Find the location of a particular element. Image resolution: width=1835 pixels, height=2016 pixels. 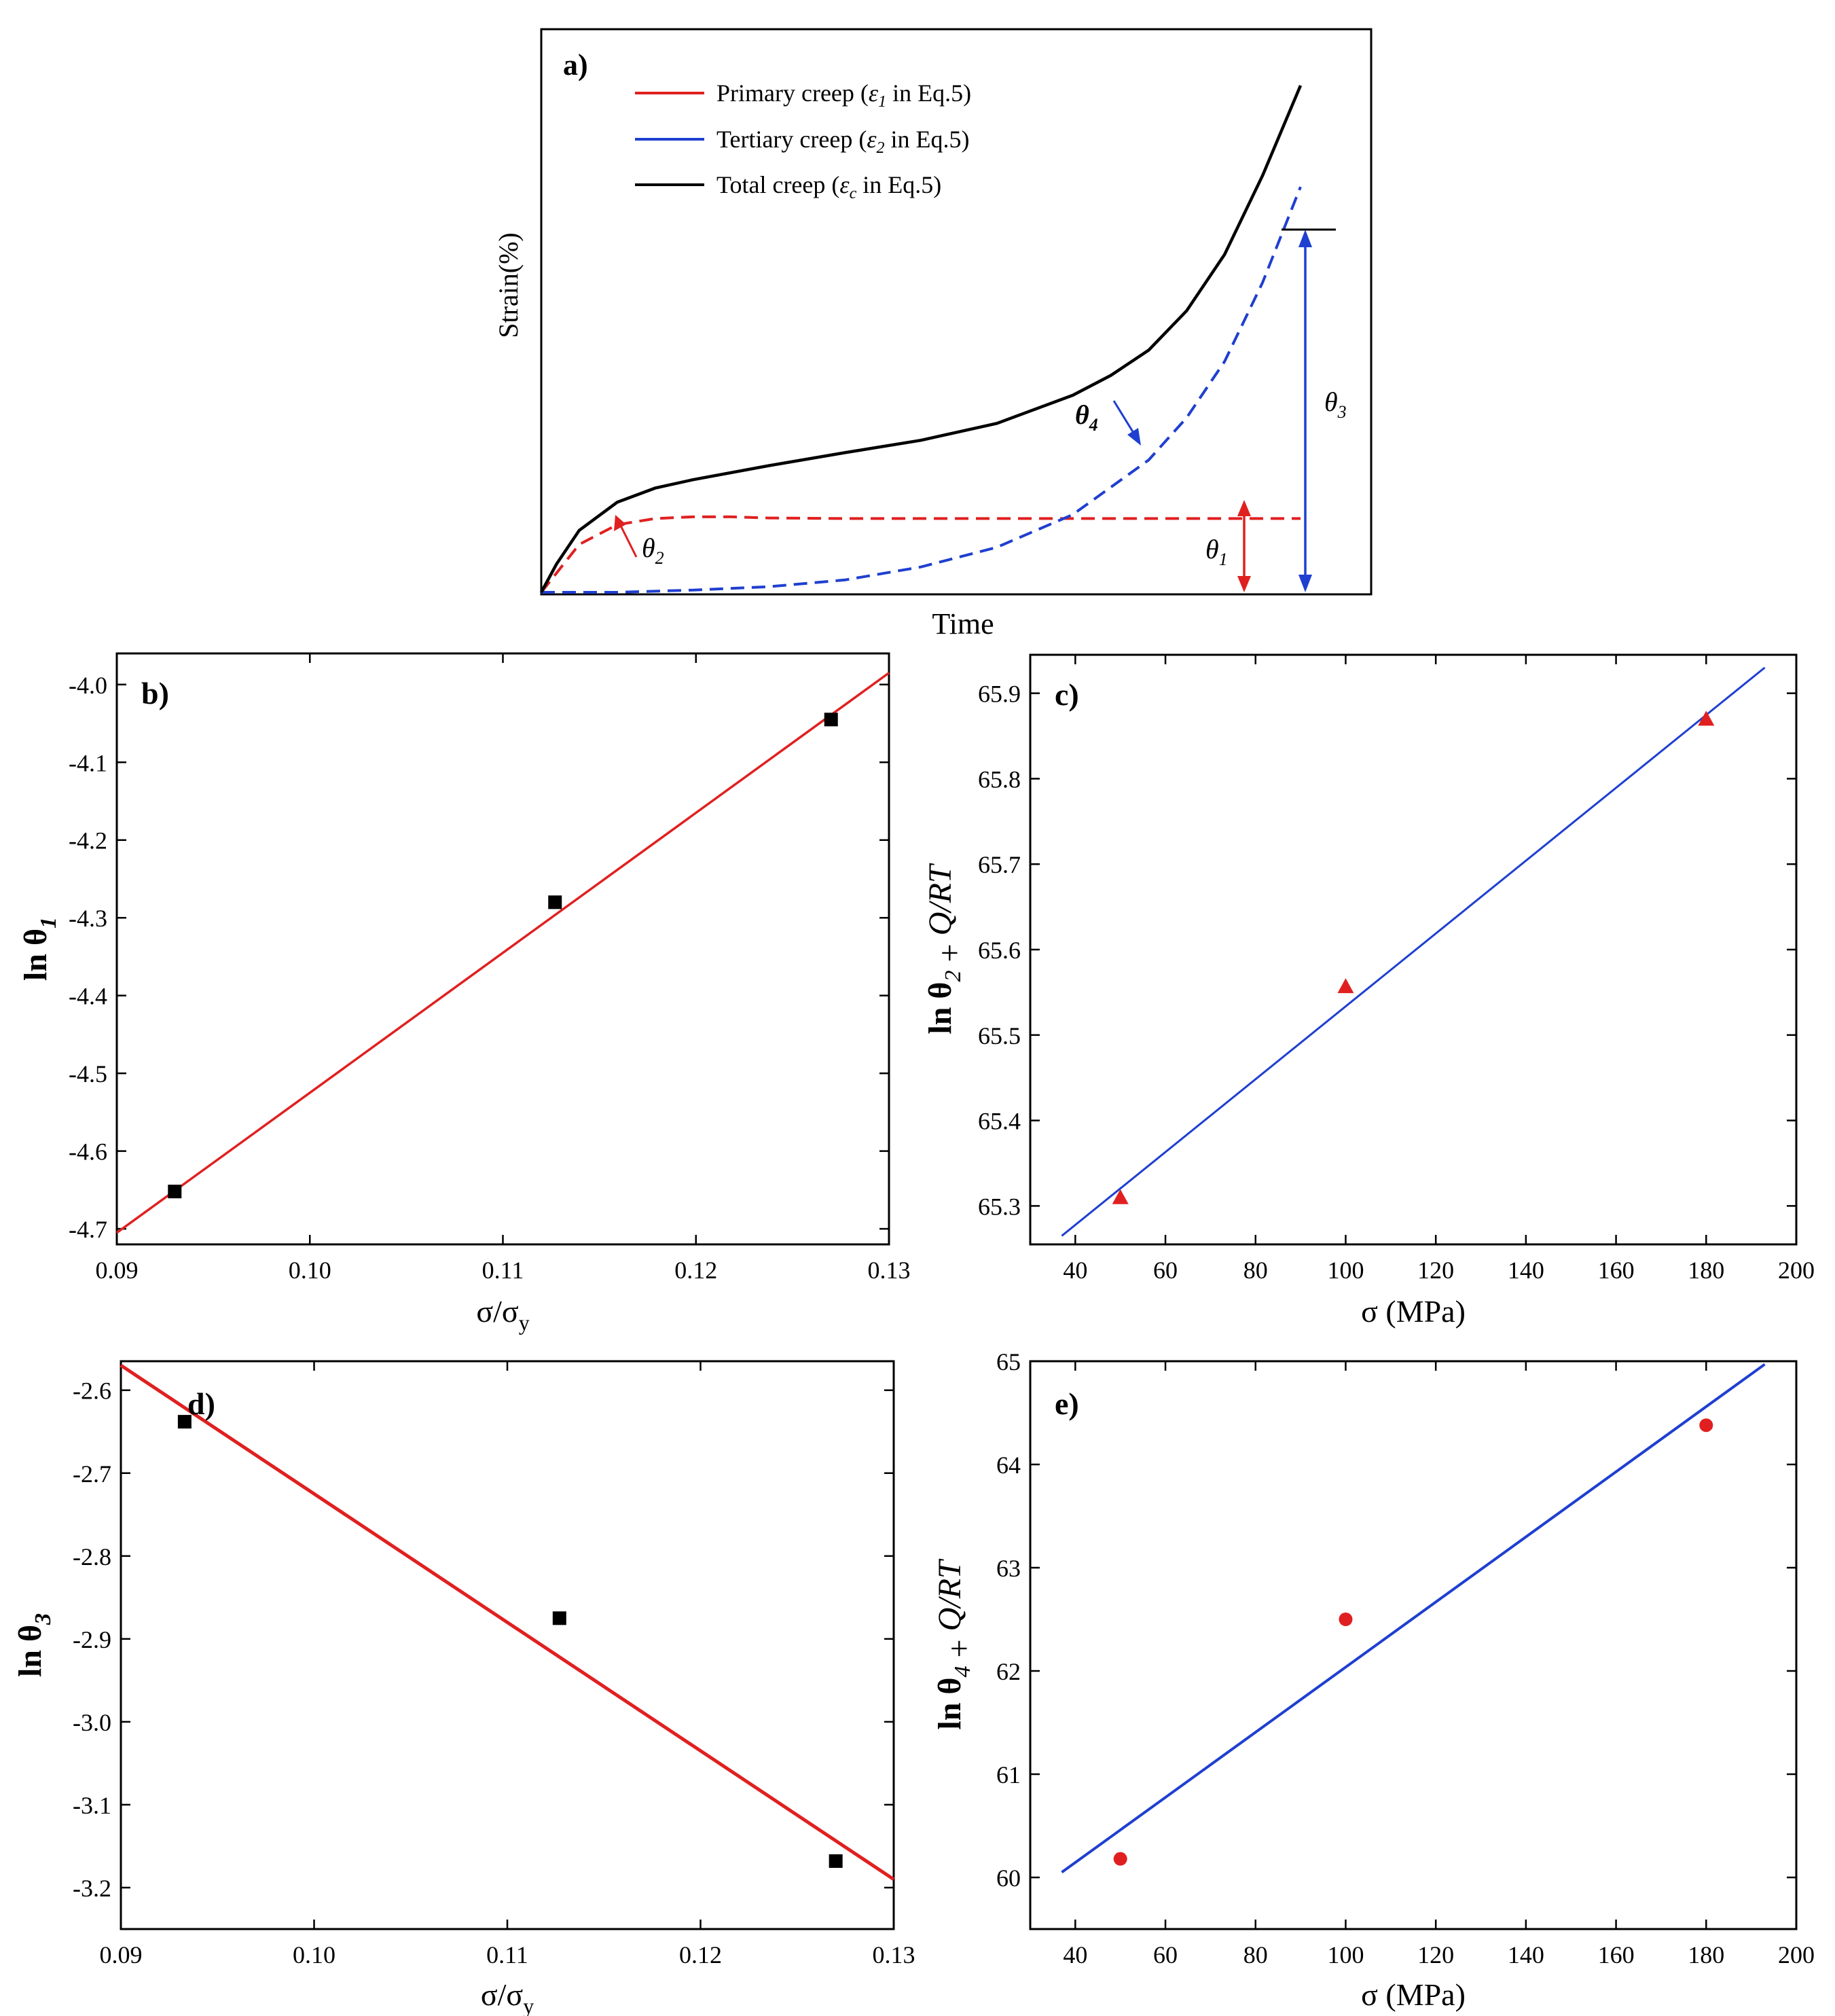

x-tick-label: 80 is located at coordinates (1255, 1954).